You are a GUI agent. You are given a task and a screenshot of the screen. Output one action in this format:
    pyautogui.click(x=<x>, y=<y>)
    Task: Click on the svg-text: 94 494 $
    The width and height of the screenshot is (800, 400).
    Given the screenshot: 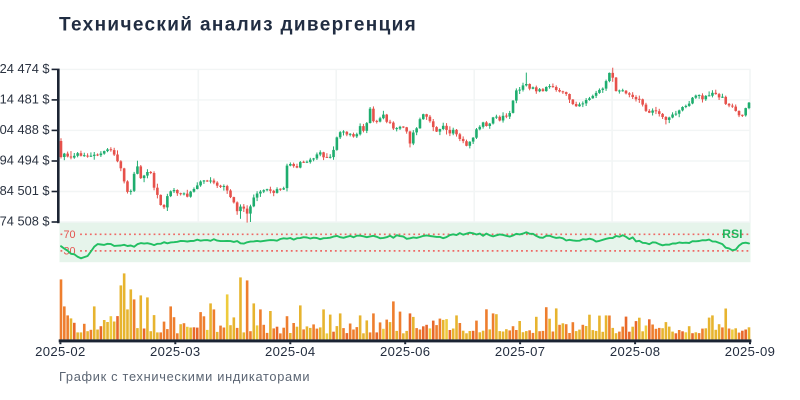 What is the action you would take?
    pyautogui.click(x=25, y=160)
    